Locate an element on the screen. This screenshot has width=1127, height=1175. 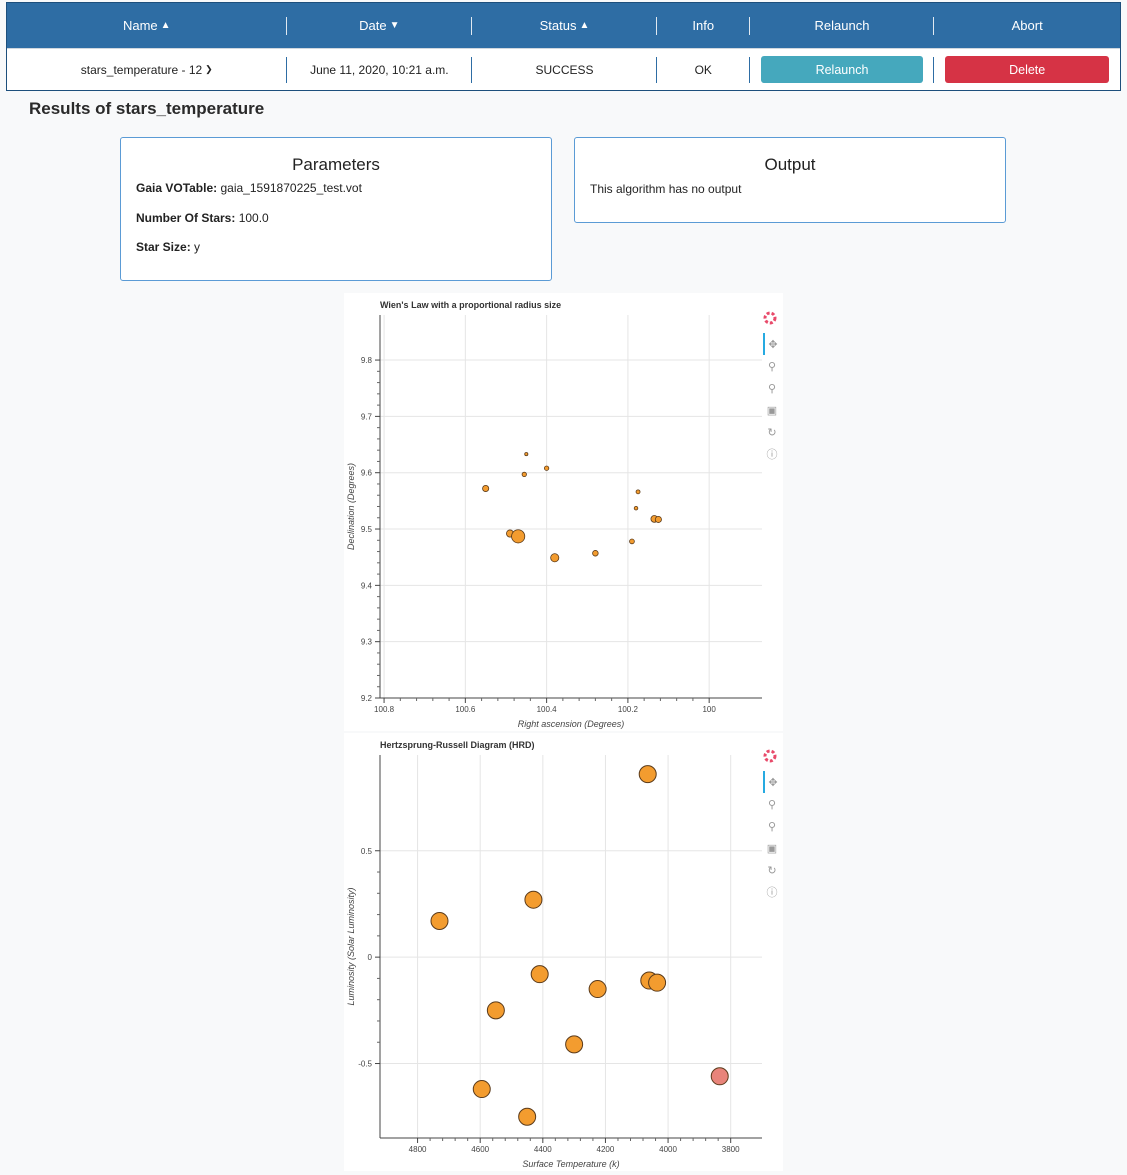
header-date: Date ▼ is located at coordinates (380, 25).